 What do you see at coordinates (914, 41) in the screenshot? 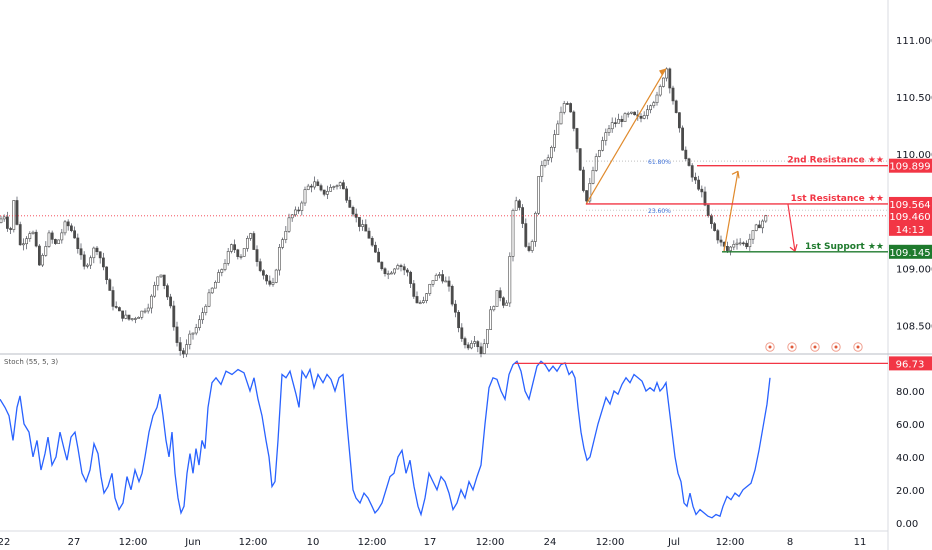
I see `price-tick-label: 111.000` at bounding box center [914, 41].